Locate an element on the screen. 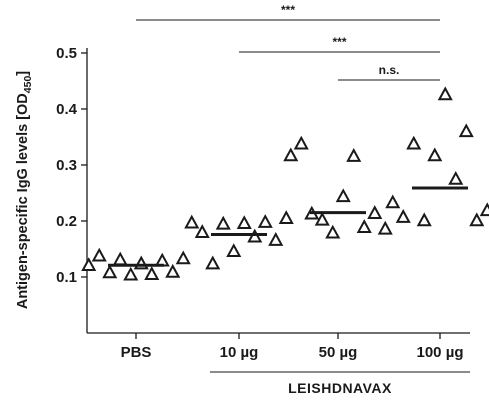  y-axis-label: Antigen-specific IgG levels [OD450] is located at coordinates (24, 190).